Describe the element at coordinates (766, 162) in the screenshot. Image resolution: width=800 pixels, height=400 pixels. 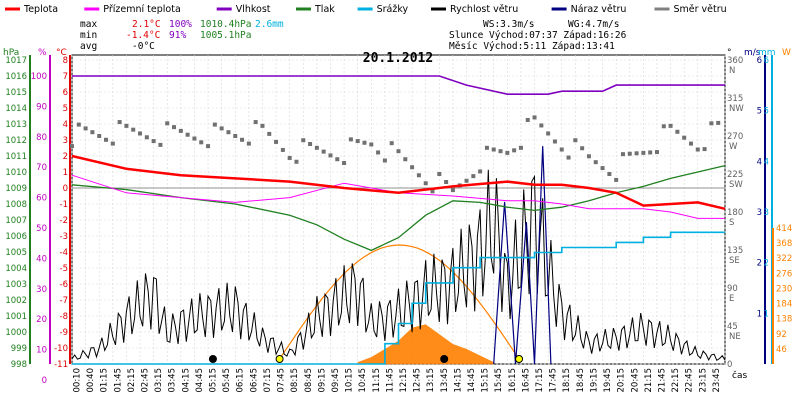
I see `axis-mm-tick: 4` at that location.